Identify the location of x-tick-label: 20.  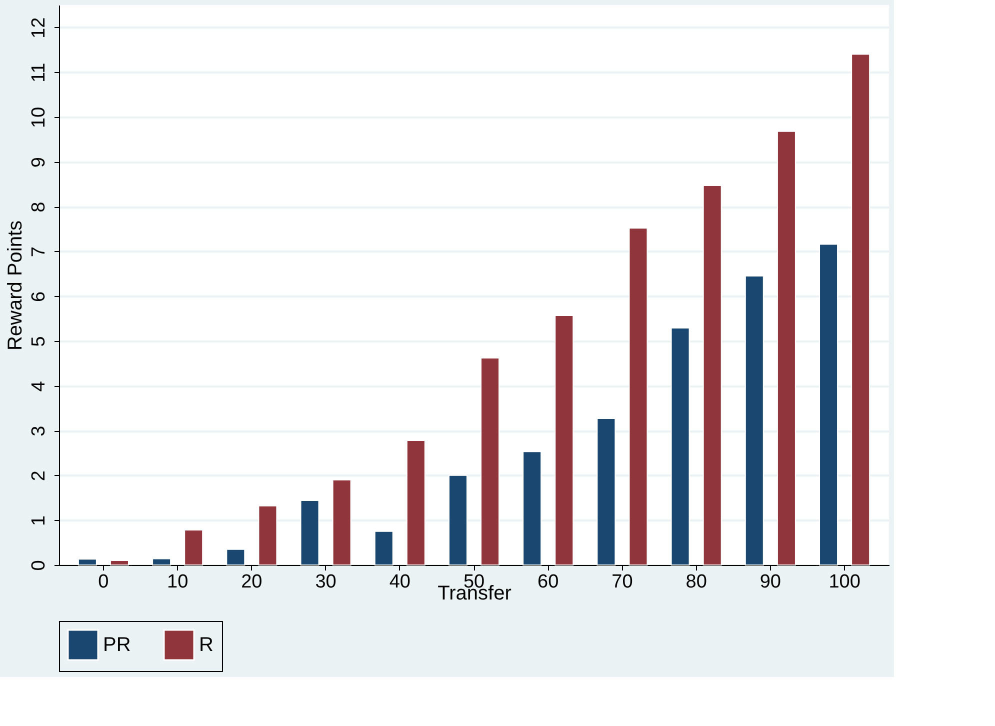
(251, 582).